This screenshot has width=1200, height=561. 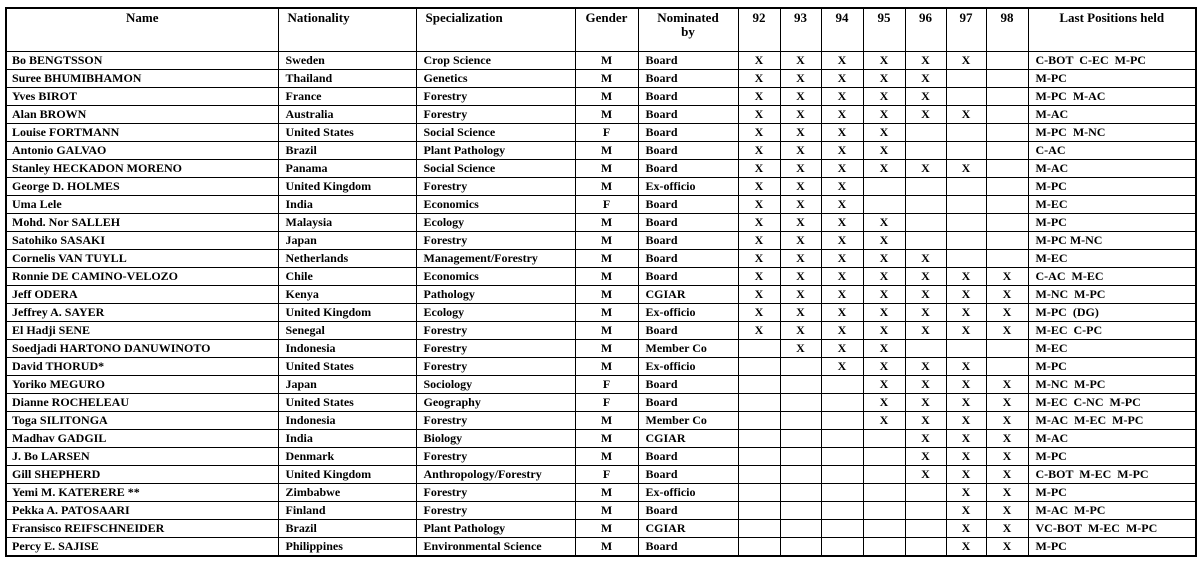 I want to click on cell-last-positions: M-AC M-EC M-PC, so click(x=1112, y=420).